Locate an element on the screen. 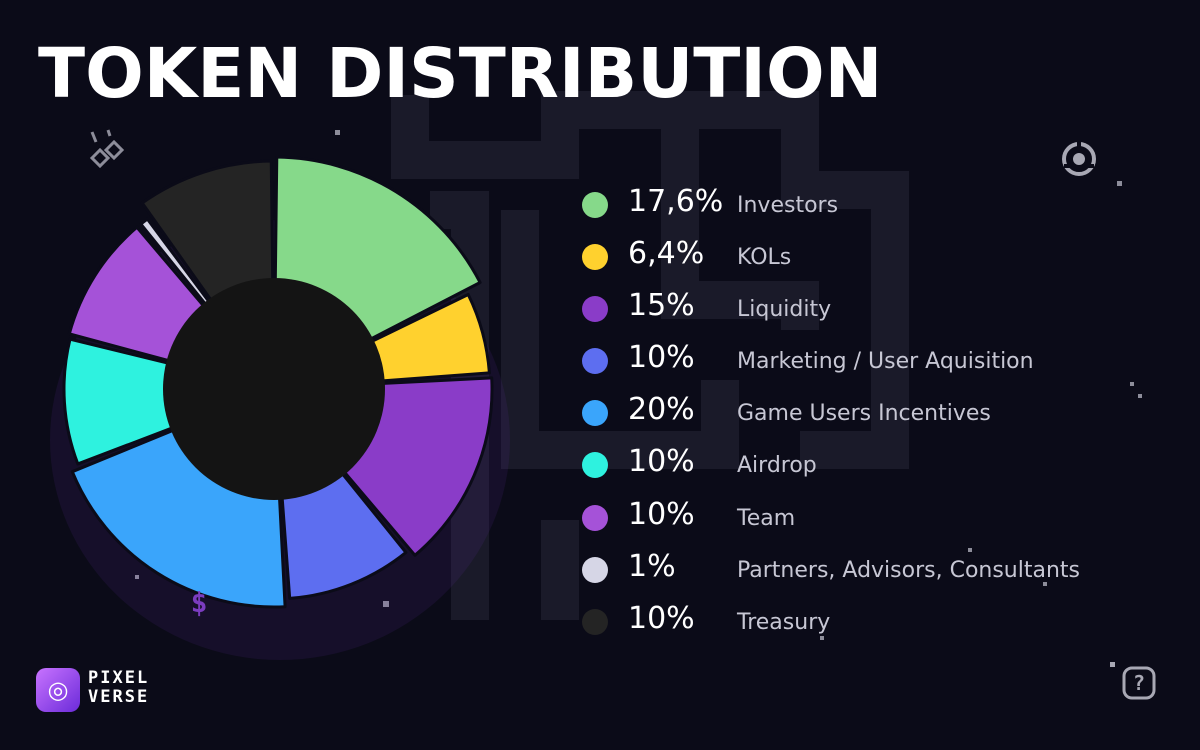  legend-label: Investors is located at coordinates (788, 205).